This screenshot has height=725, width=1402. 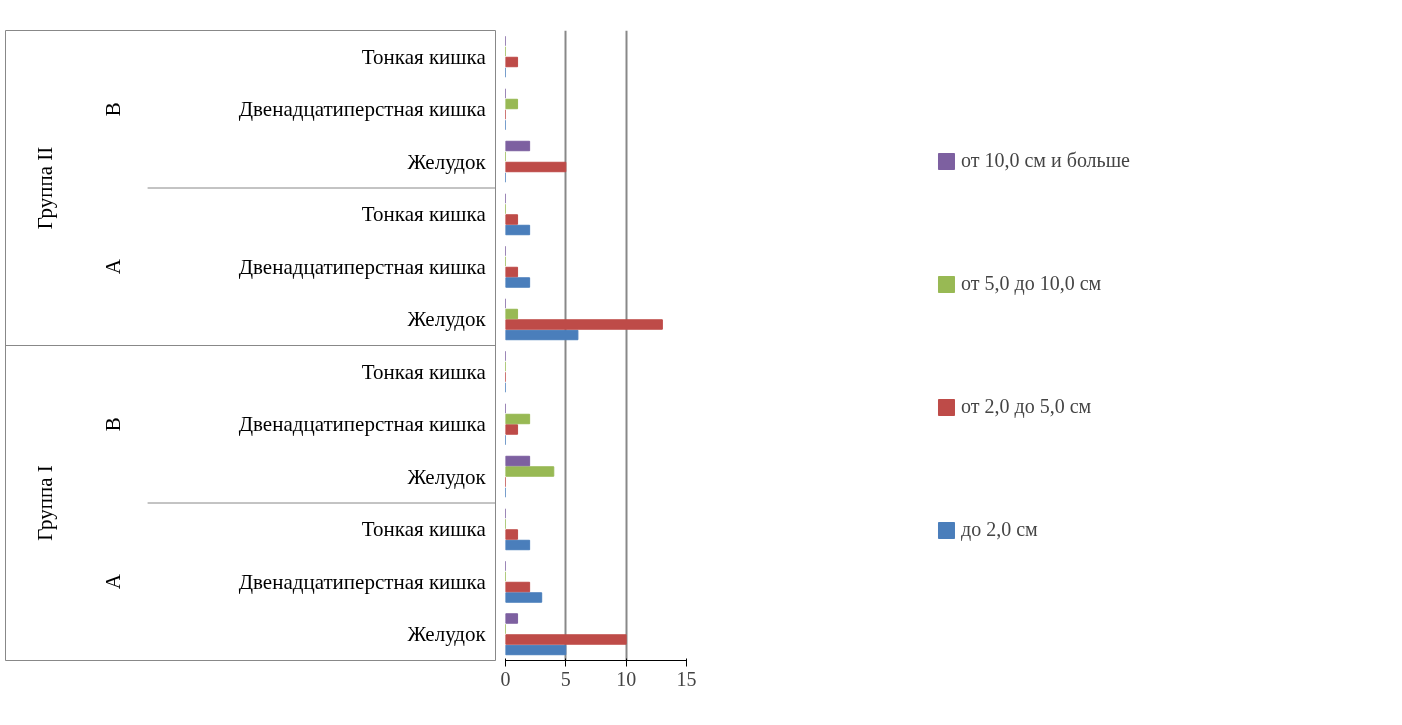 What do you see at coordinates (565, 678) in the screenshot?
I see `x-tick-label: 5` at bounding box center [565, 678].